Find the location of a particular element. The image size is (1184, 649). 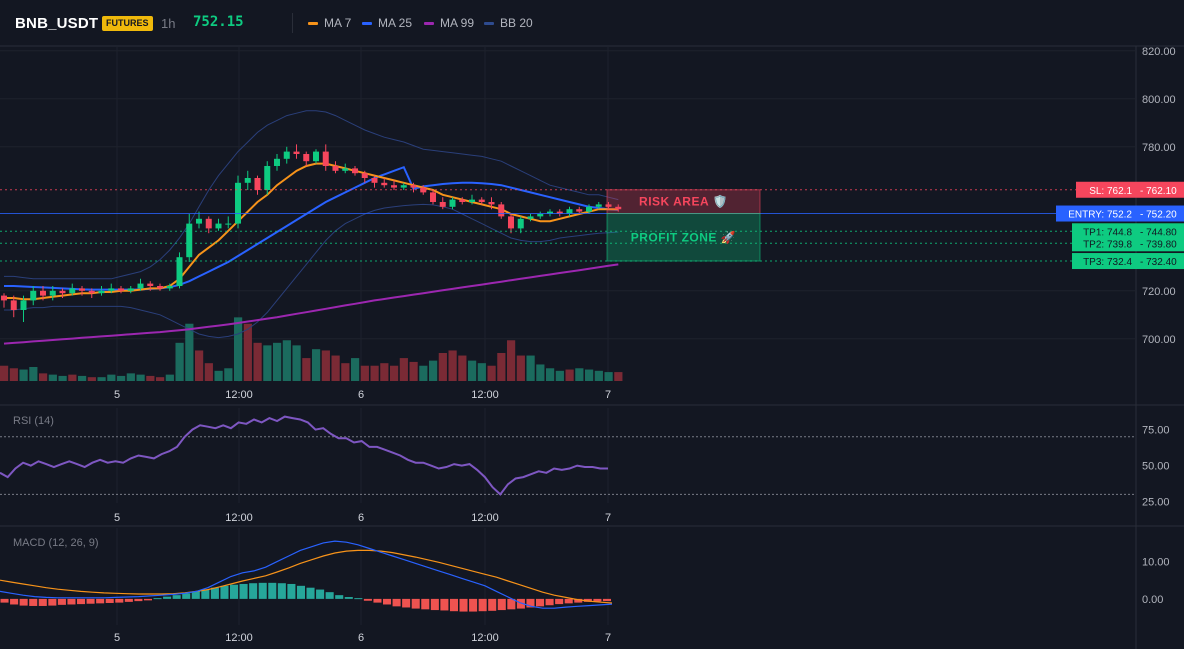

time-tick-label: 12:00 is located at coordinates (239, 395).